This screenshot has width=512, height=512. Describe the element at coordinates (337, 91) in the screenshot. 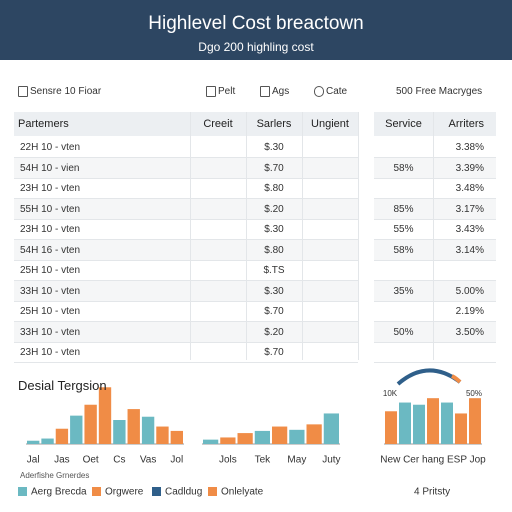

I see `toolbar-item: Cate` at that location.